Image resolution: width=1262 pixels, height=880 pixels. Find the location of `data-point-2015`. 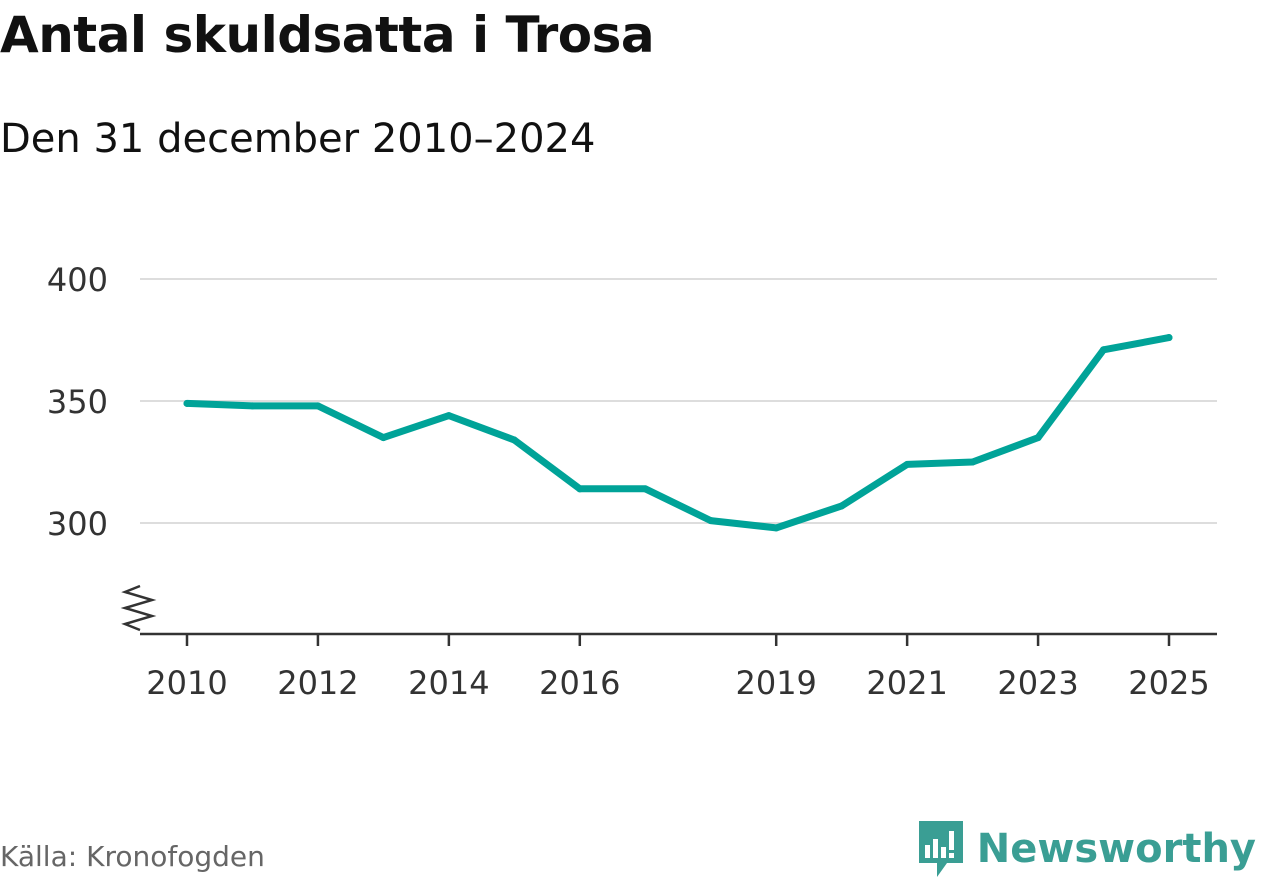

data-point-2015 is located at coordinates (514, 440).